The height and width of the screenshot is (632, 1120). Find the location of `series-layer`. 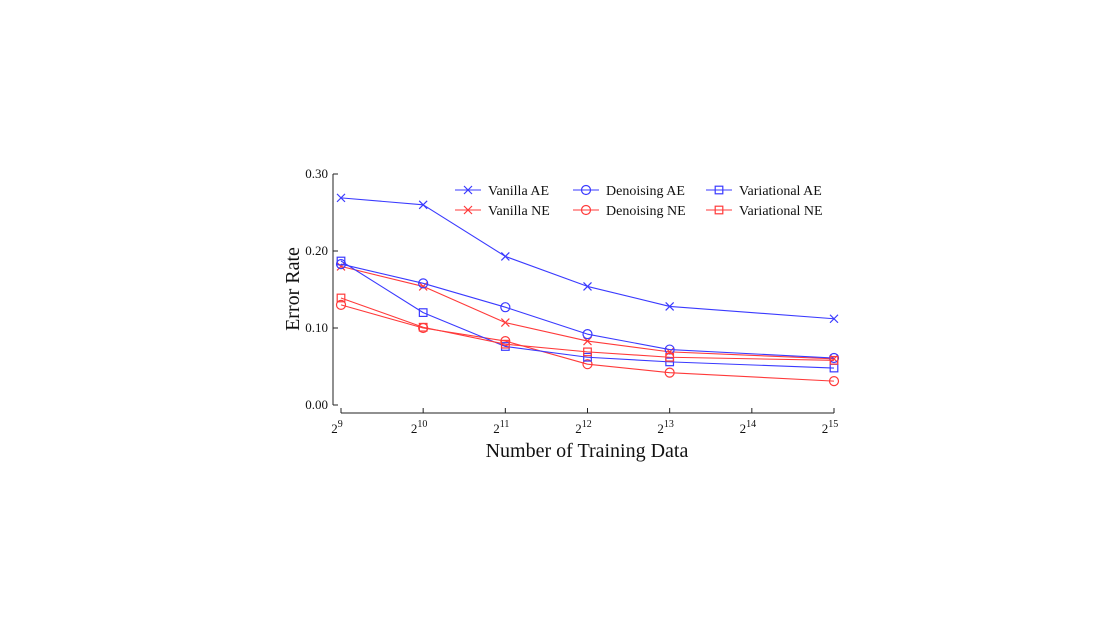

series-layer is located at coordinates (587, 290).